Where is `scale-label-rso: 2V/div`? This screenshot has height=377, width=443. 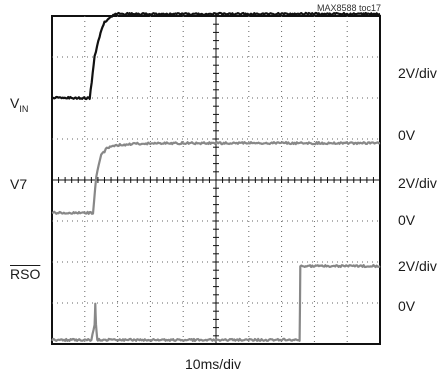 scale-label-rso: 2V/div is located at coordinates (417, 266).